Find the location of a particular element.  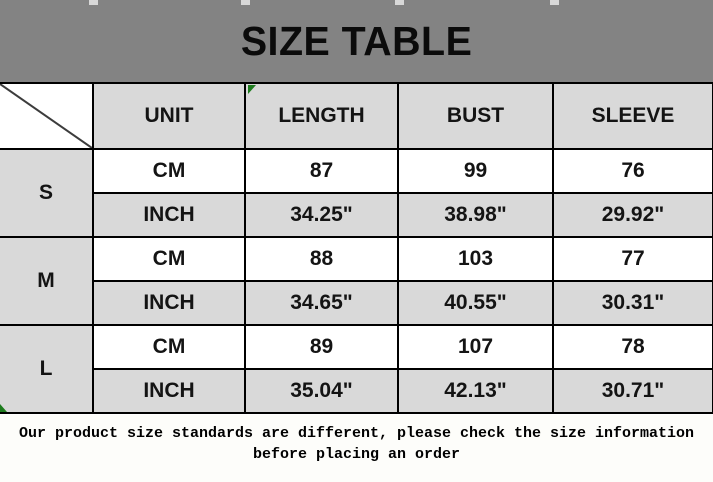

cell-length: 89 is located at coordinates (321, 347).